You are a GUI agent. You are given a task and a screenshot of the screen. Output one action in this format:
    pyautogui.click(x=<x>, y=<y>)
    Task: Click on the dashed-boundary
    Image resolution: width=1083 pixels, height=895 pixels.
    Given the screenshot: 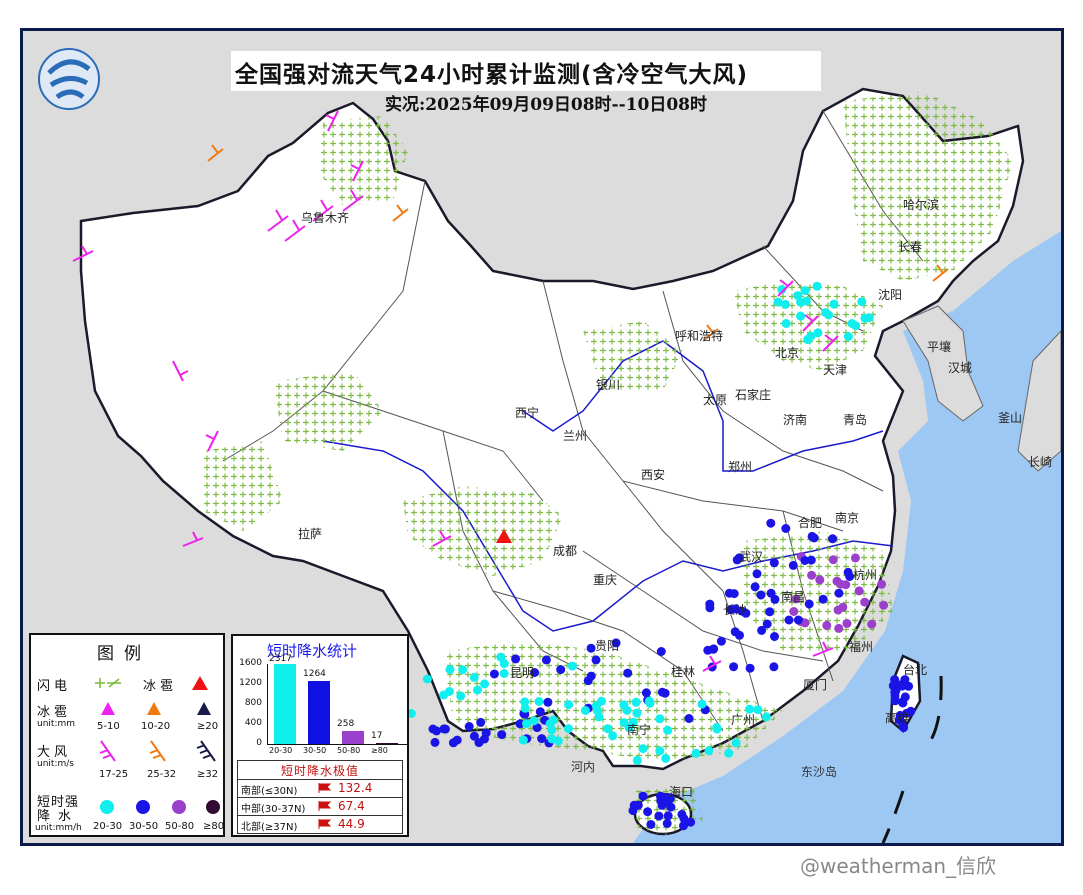 What is the action you would take?
    pyautogui.click(x=912, y=759)
    